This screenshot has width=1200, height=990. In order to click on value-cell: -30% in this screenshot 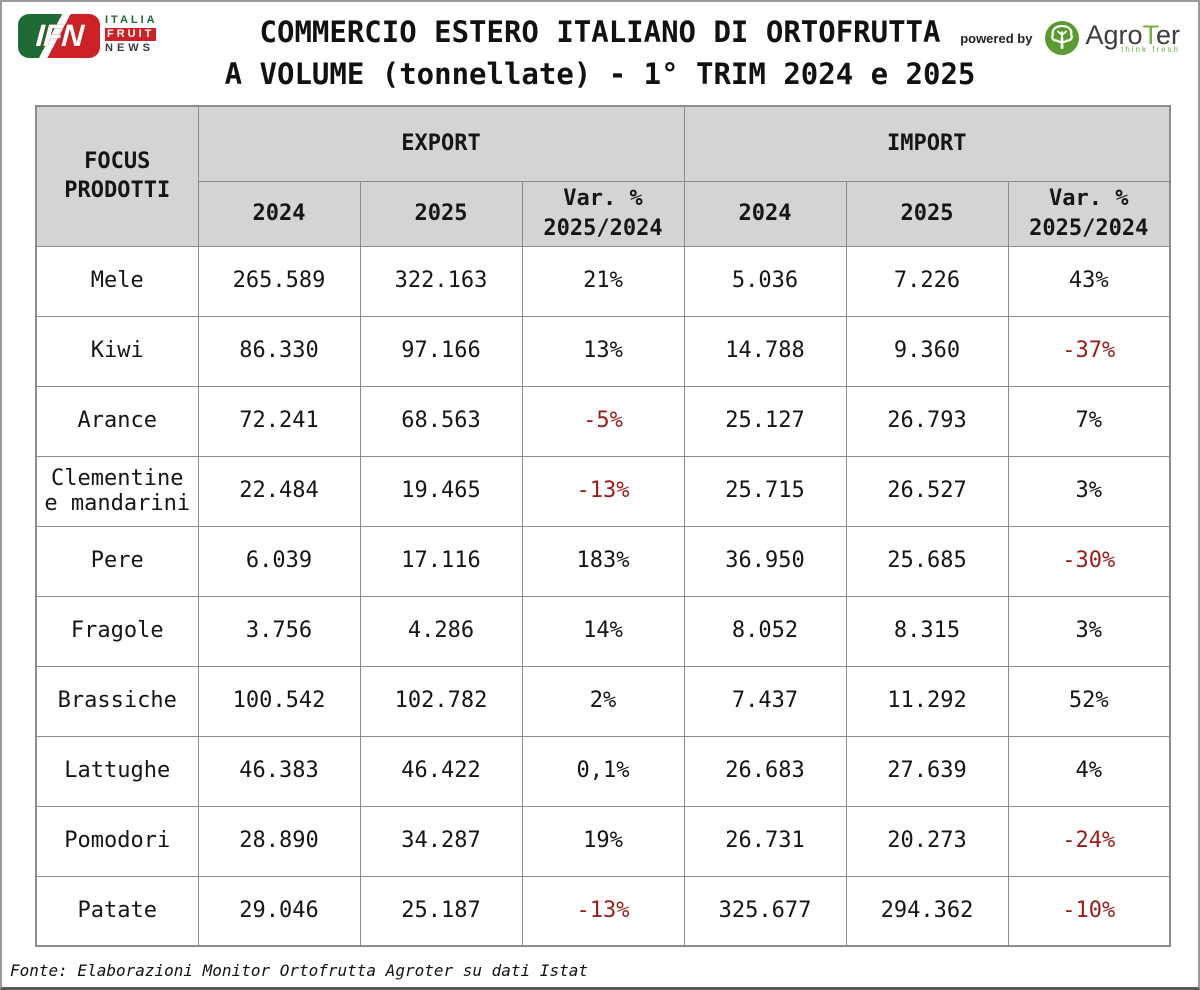, I will do `click(1089, 561)`.